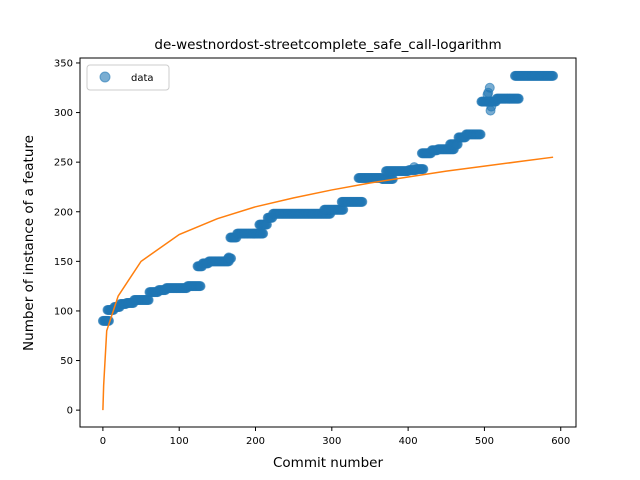  I want to click on legend: data, so click(128, 77).